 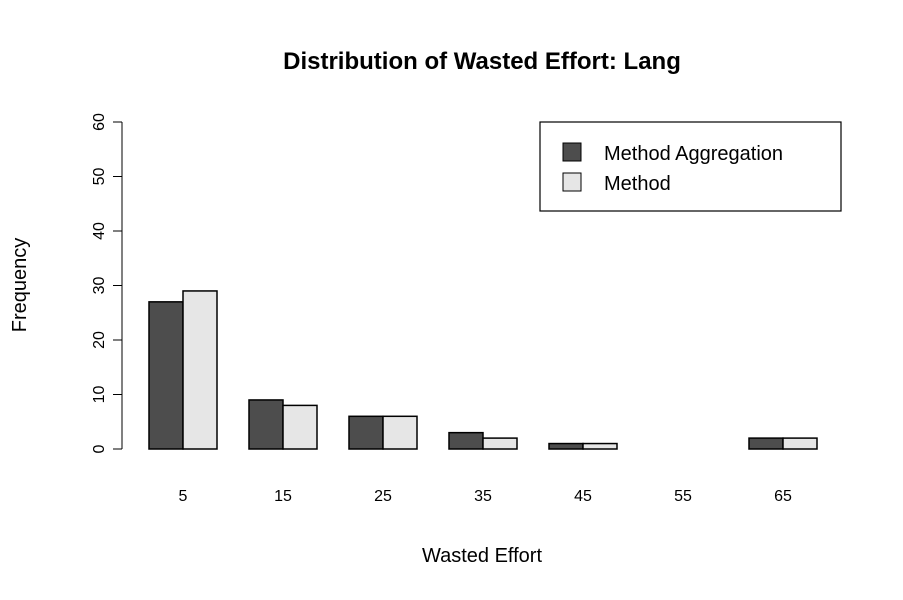 I want to click on legend-swatch-method-aggregation, so click(x=572, y=152).